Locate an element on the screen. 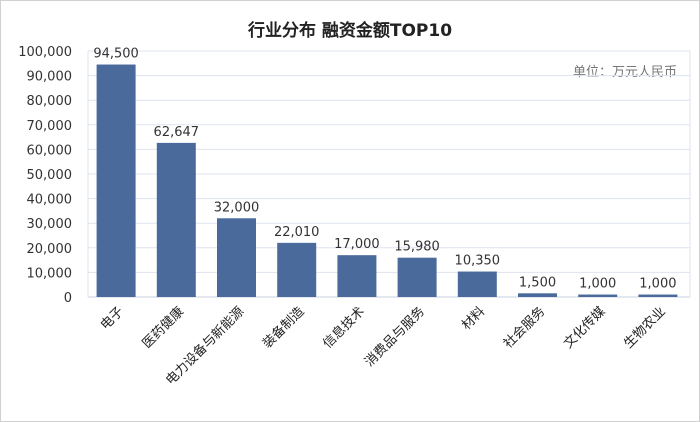  y-tick-label: 70,000 is located at coordinates (50, 126).